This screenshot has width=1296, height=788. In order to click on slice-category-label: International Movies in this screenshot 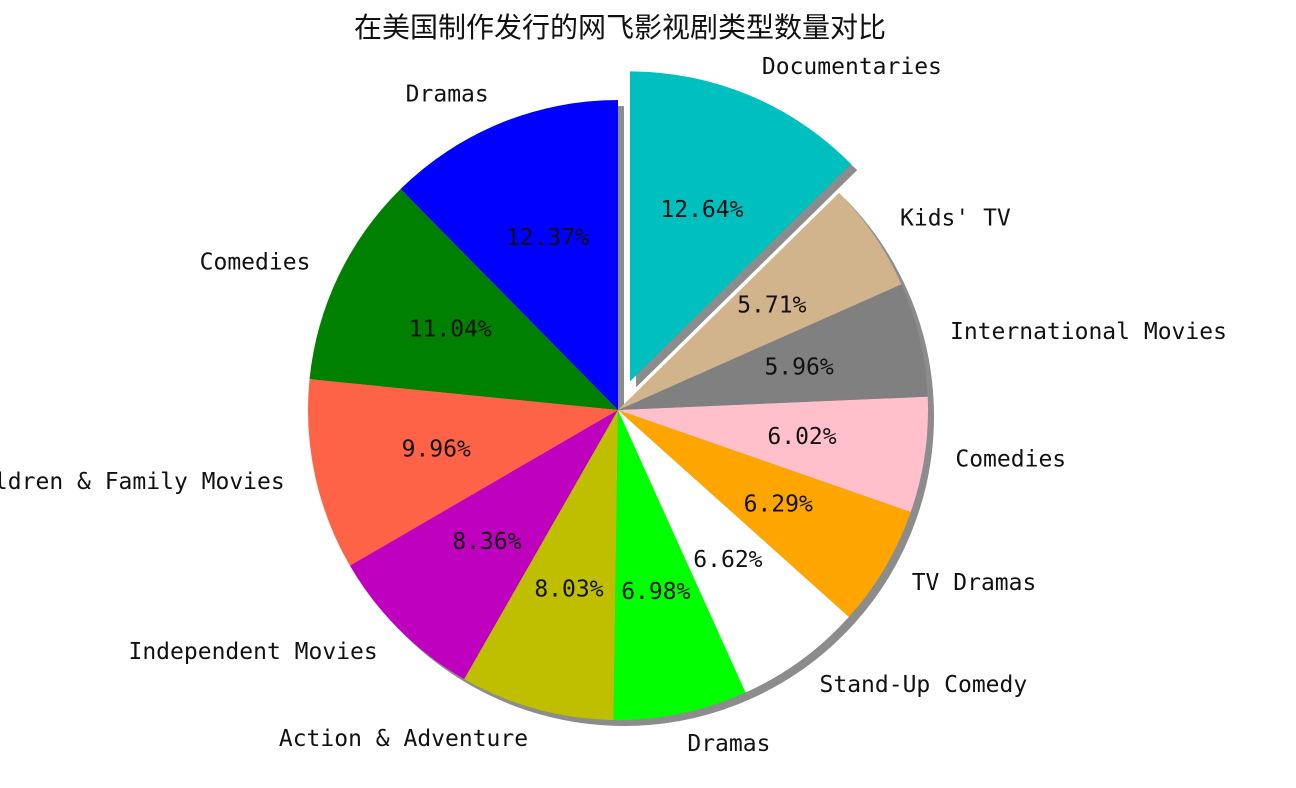, I will do `click(1088, 332)`.